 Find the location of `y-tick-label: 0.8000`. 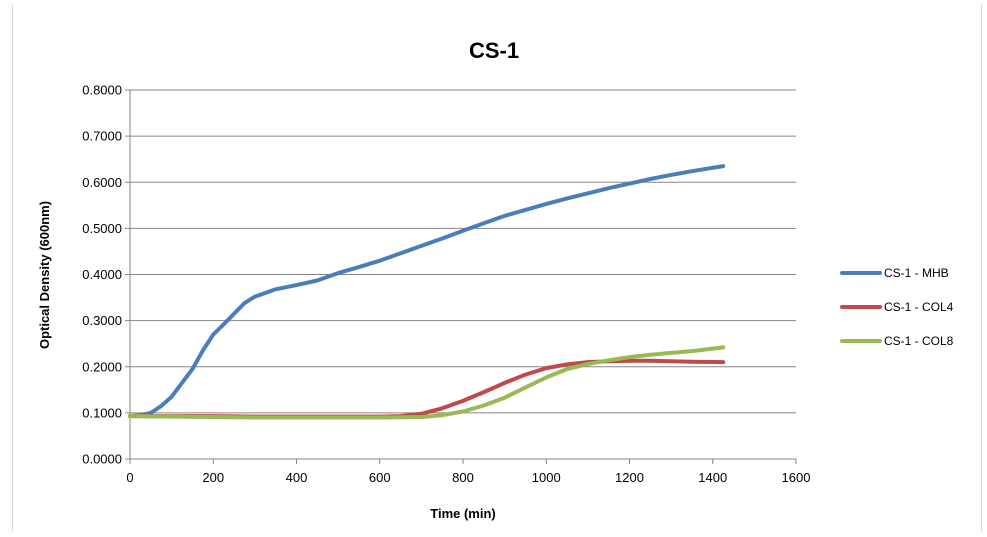

y-tick-label: 0.8000 is located at coordinates (102, 90).